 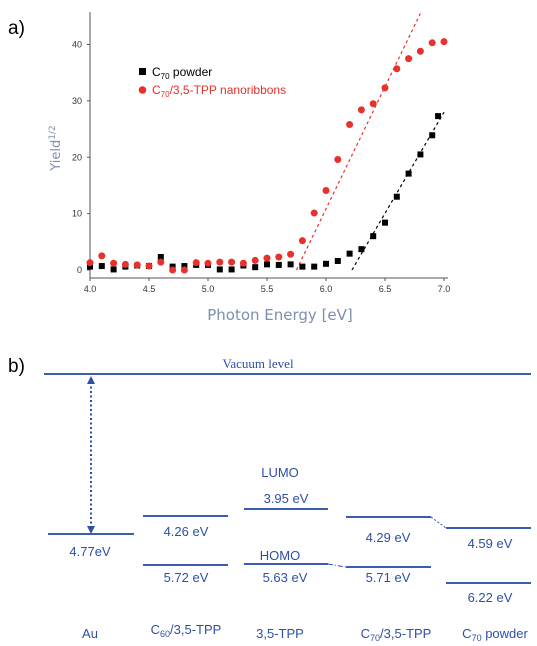 I want to click on homo-label: HOMO, so click(x=280, y=555).